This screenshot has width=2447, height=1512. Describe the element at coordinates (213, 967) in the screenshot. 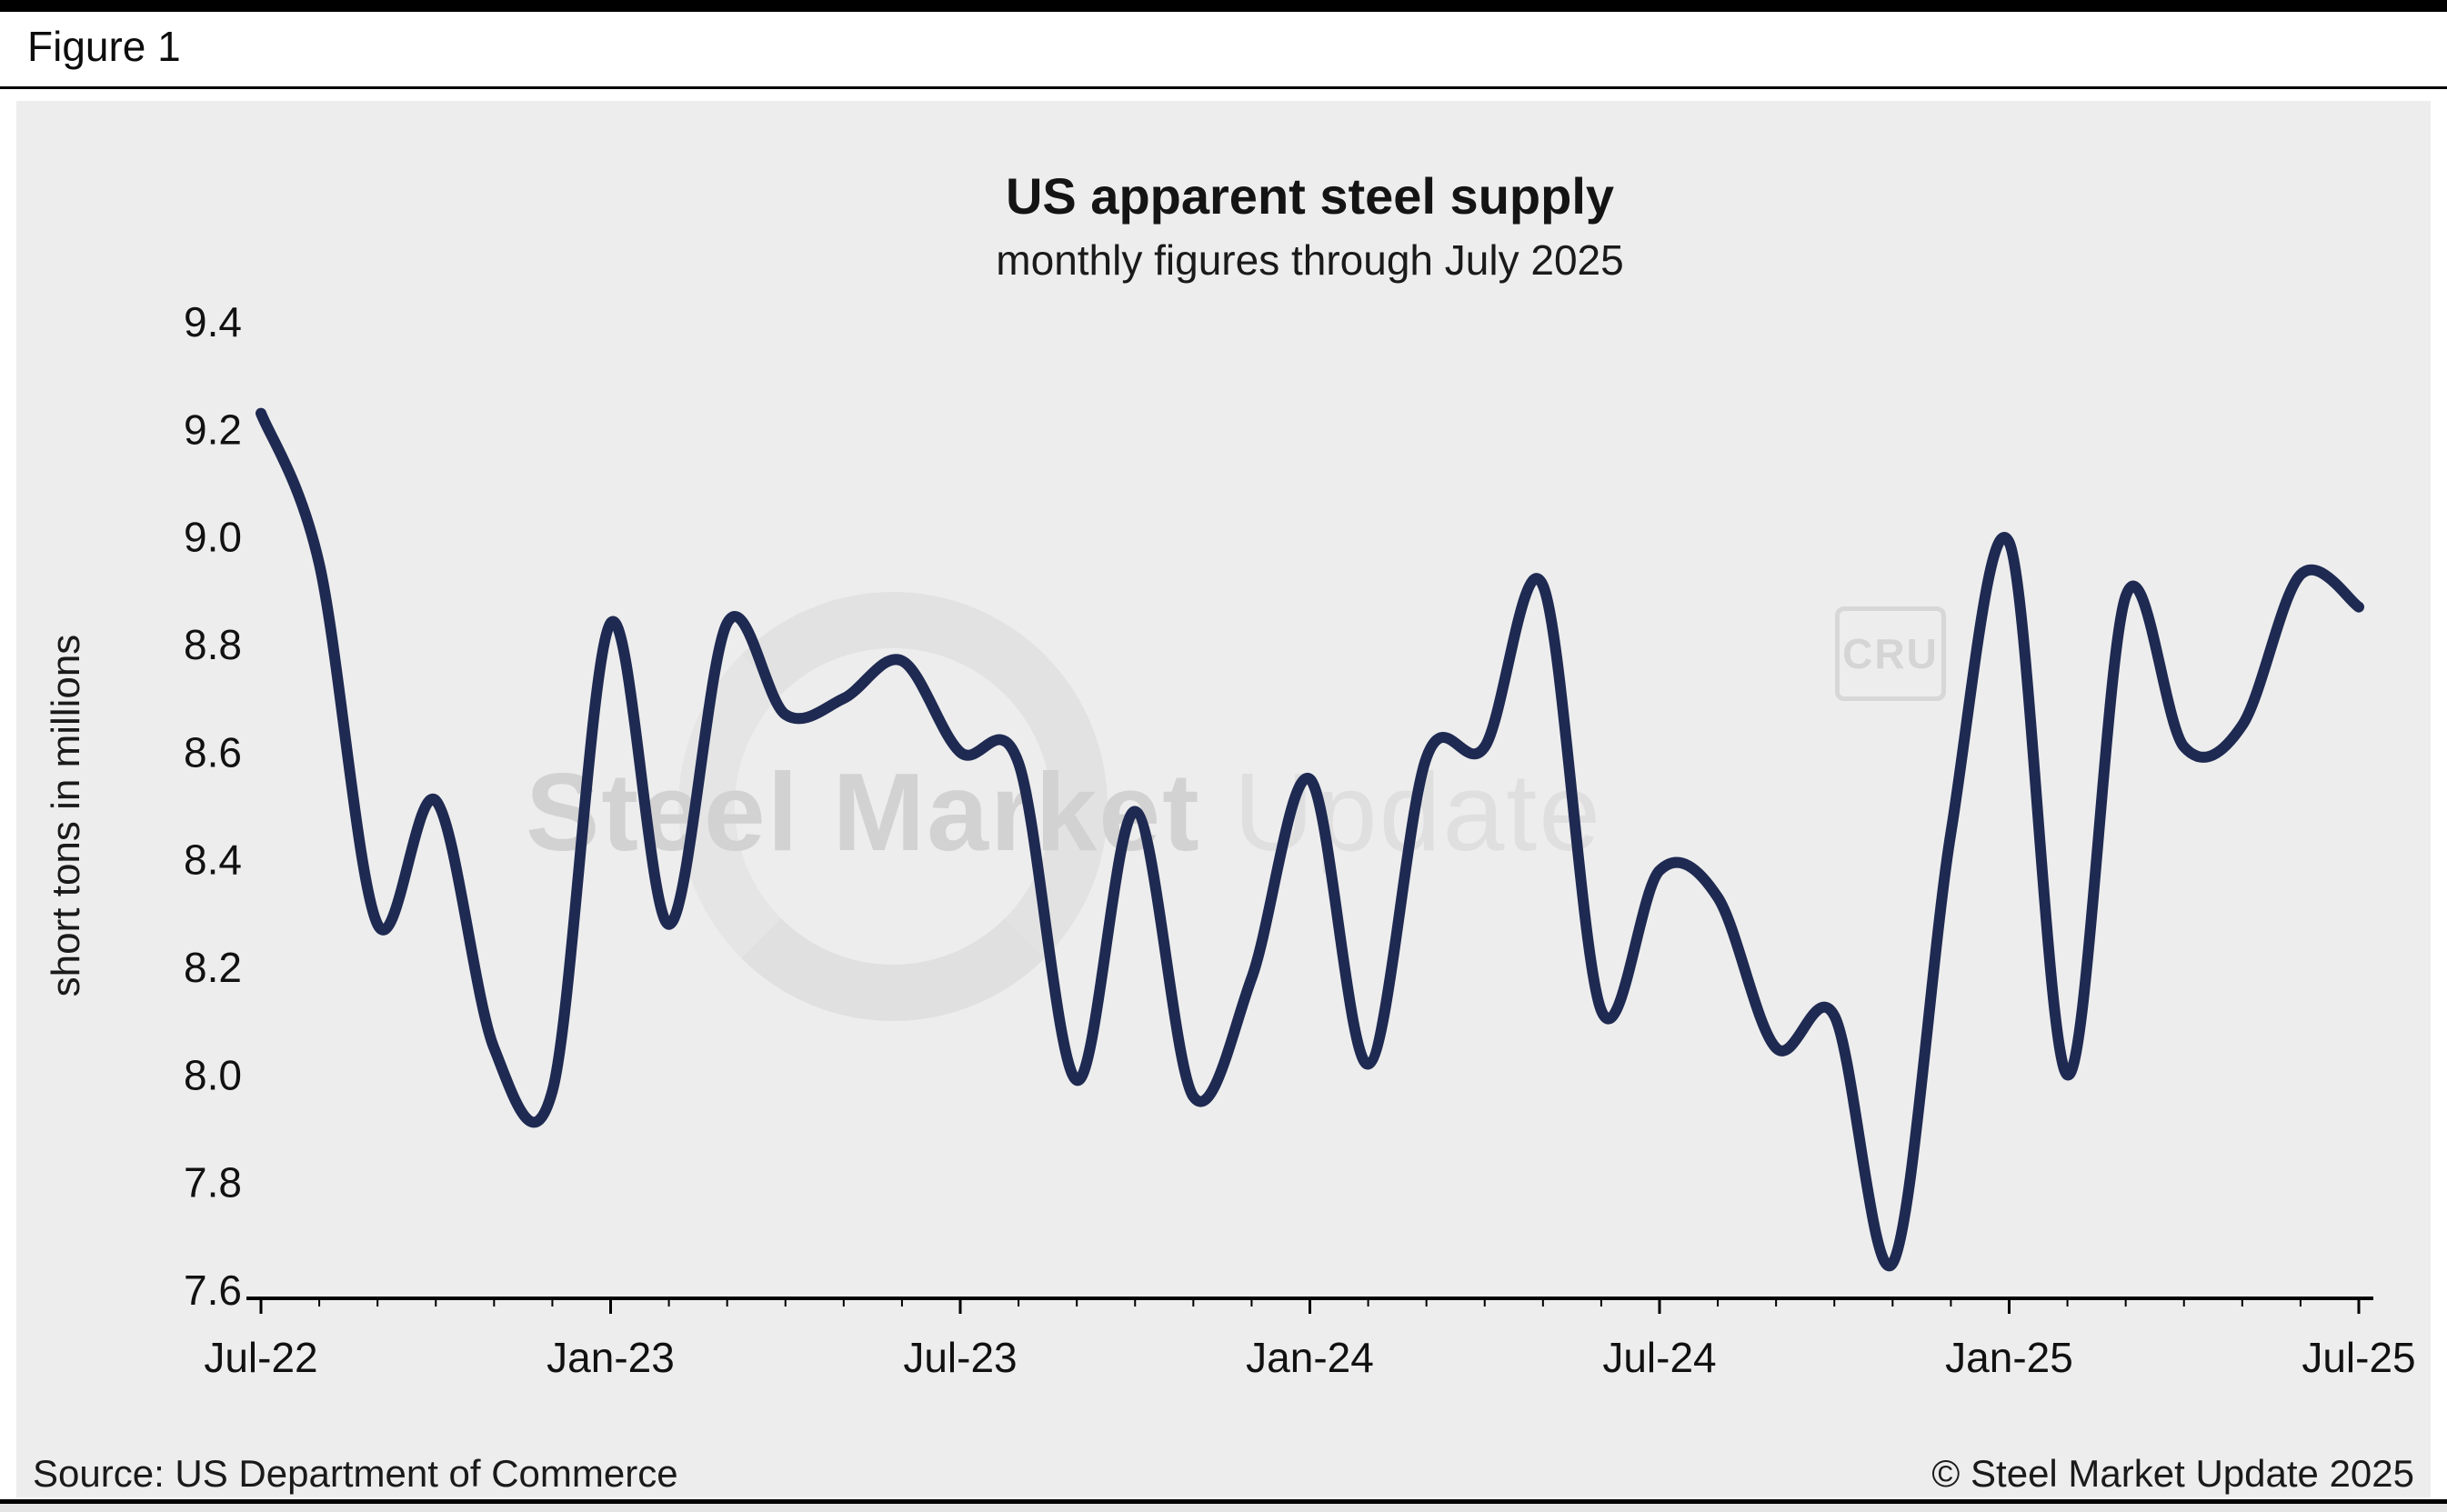

I see `y-tick-label: 8.2` at that location.